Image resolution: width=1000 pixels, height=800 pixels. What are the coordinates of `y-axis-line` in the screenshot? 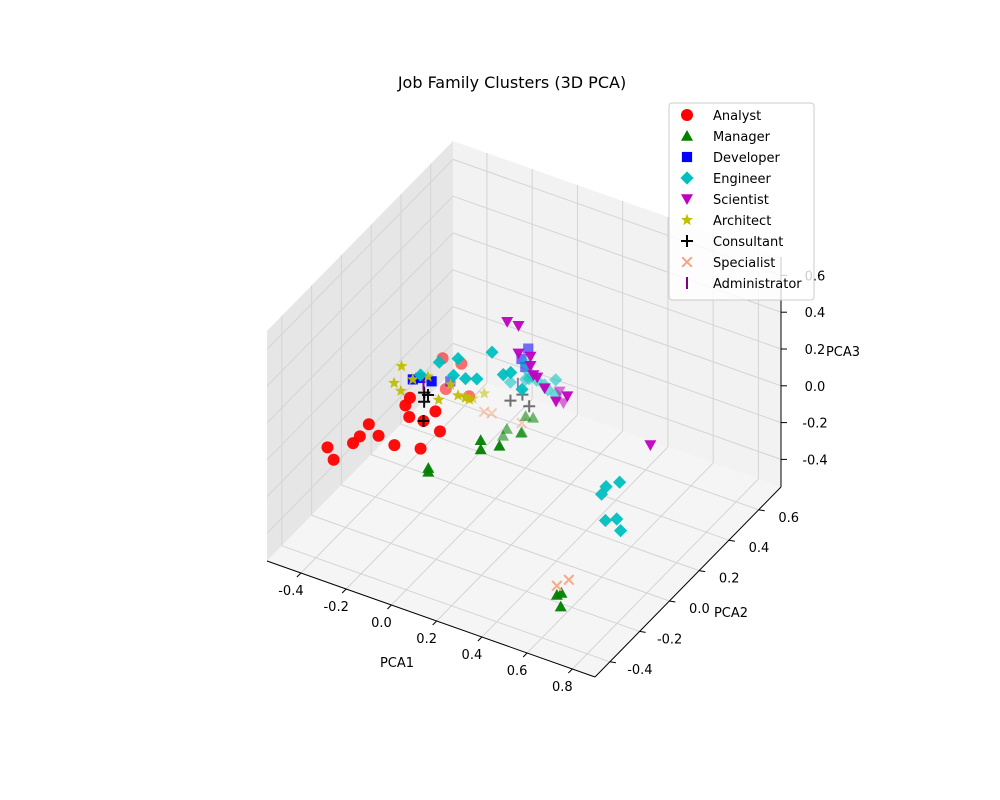 It's located at (688, 582).